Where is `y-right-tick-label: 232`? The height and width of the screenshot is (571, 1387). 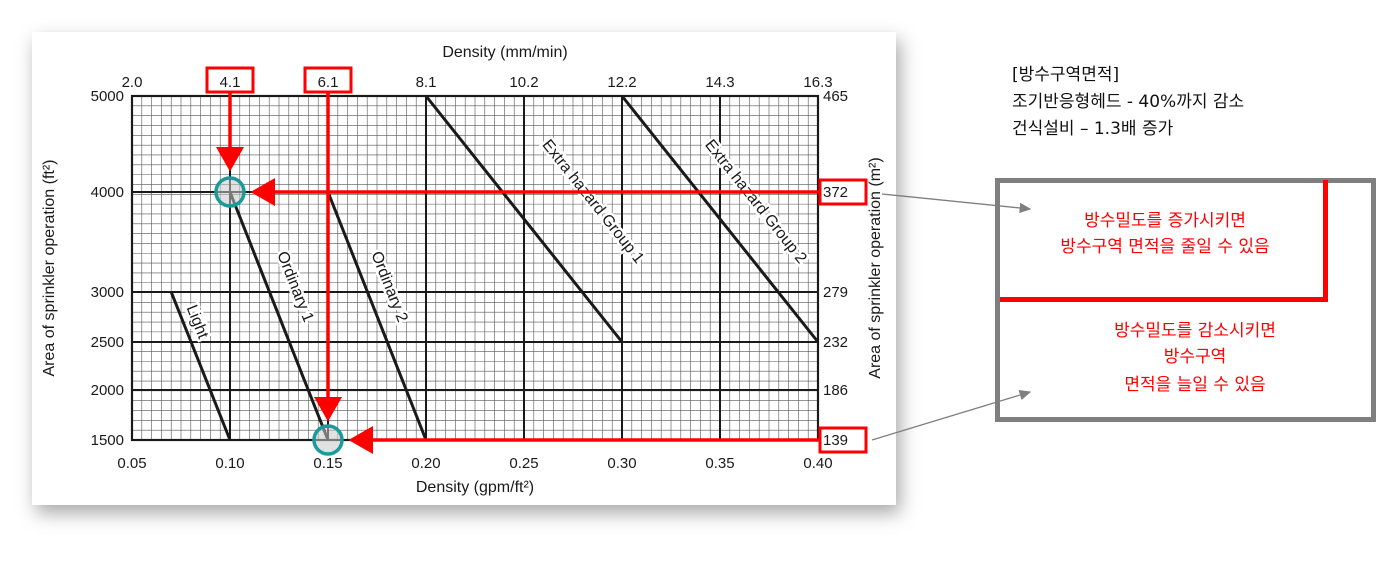 y-right-tick-label: 232 is located at coordinates (835, 342).